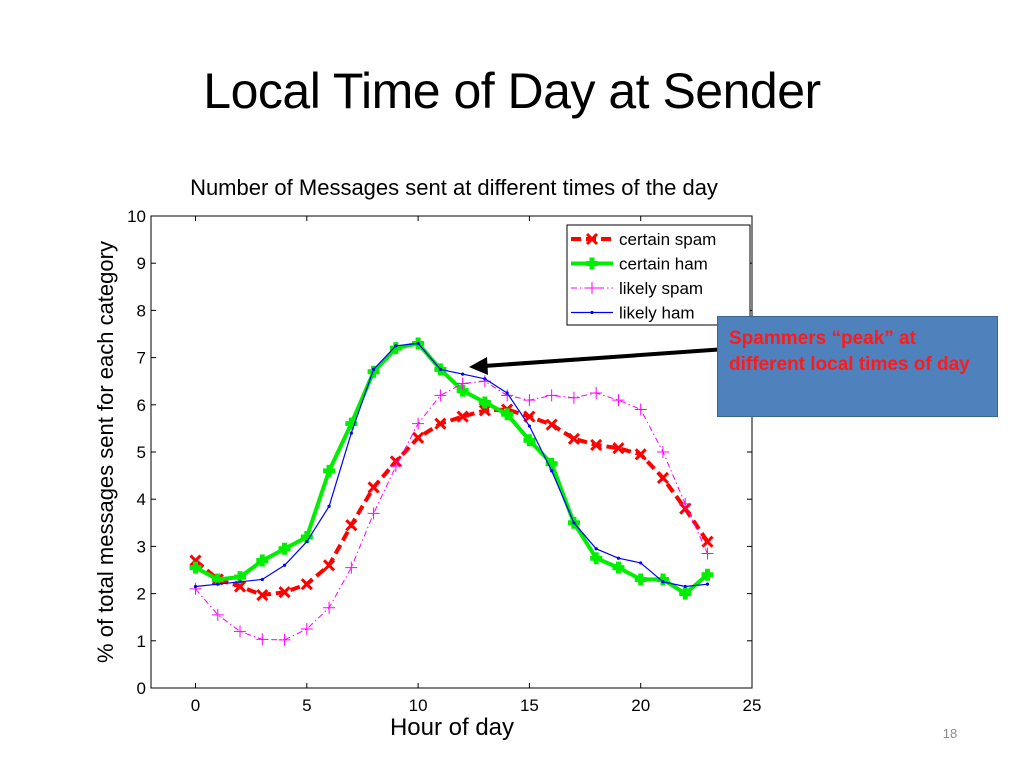 This screenshot has width=1024, height=768. What do you see at coordinates (141, 310) in the screenshot?
I see `y-tick-label: 8` at bounding box center [141, 310].